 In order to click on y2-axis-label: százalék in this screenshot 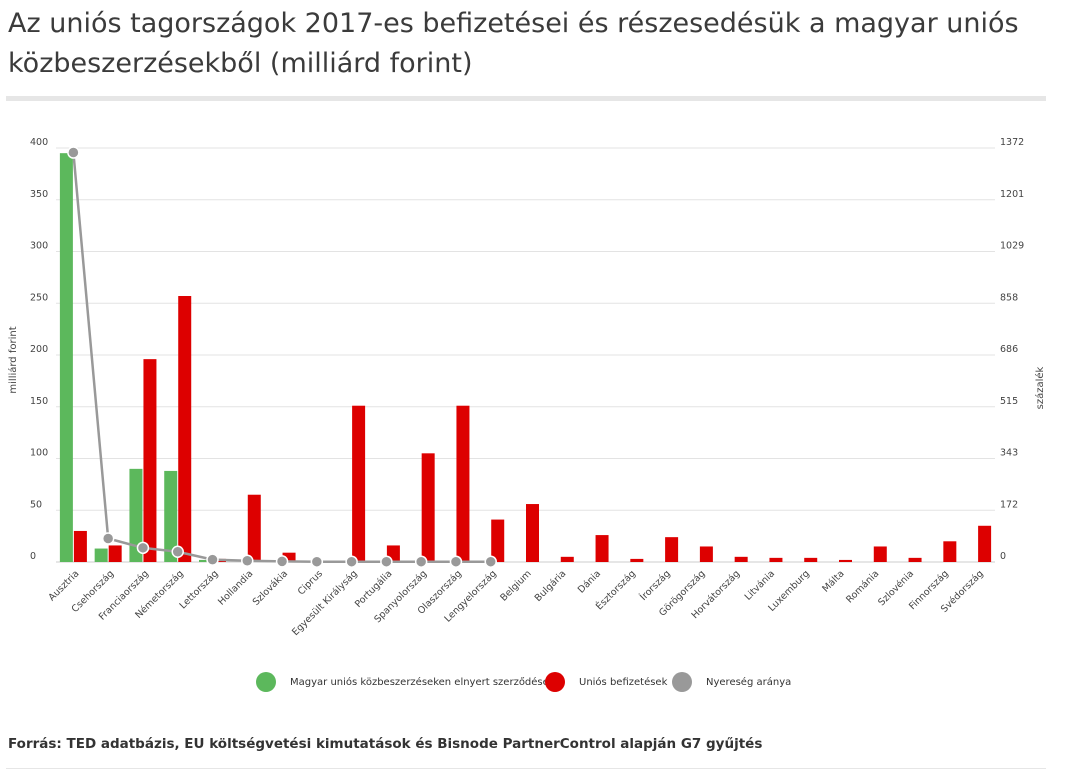, I will do `click(1040, 387)`.